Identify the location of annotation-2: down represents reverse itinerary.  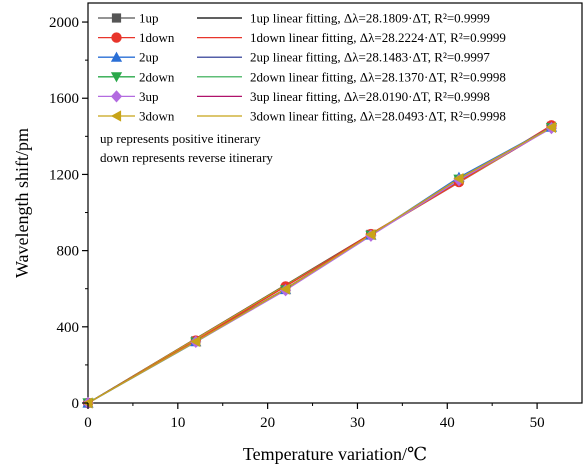
(186, 157).